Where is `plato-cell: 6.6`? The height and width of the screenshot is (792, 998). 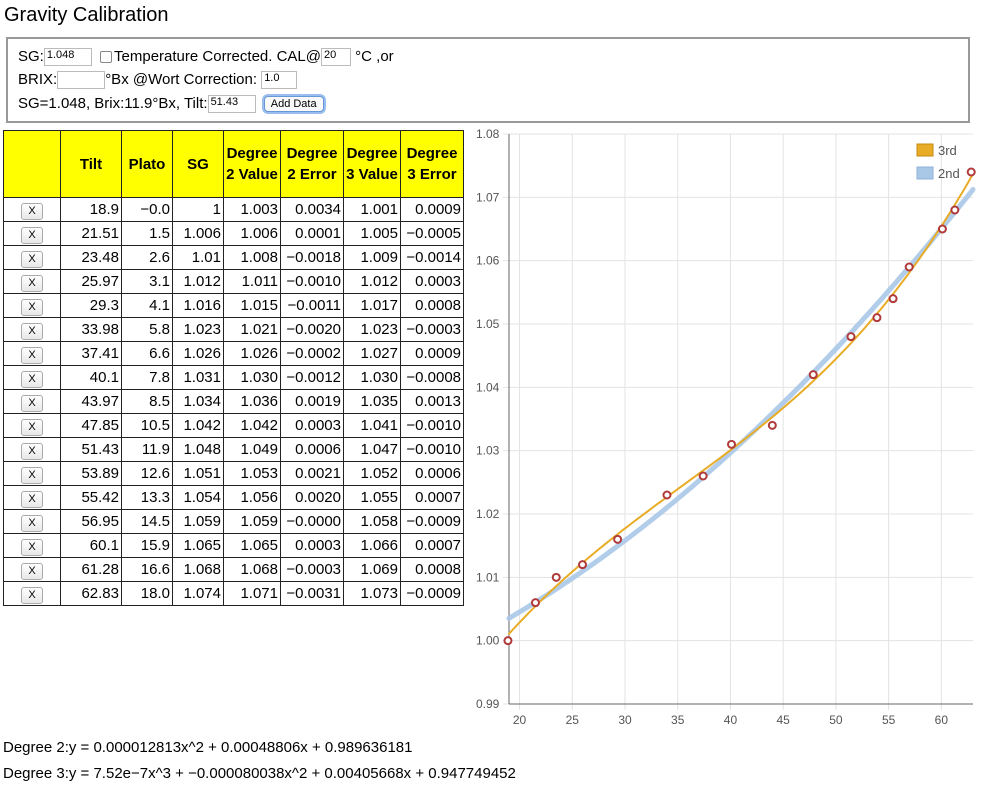 plato-cell: 6.6 is located at coordinates (147, 353).